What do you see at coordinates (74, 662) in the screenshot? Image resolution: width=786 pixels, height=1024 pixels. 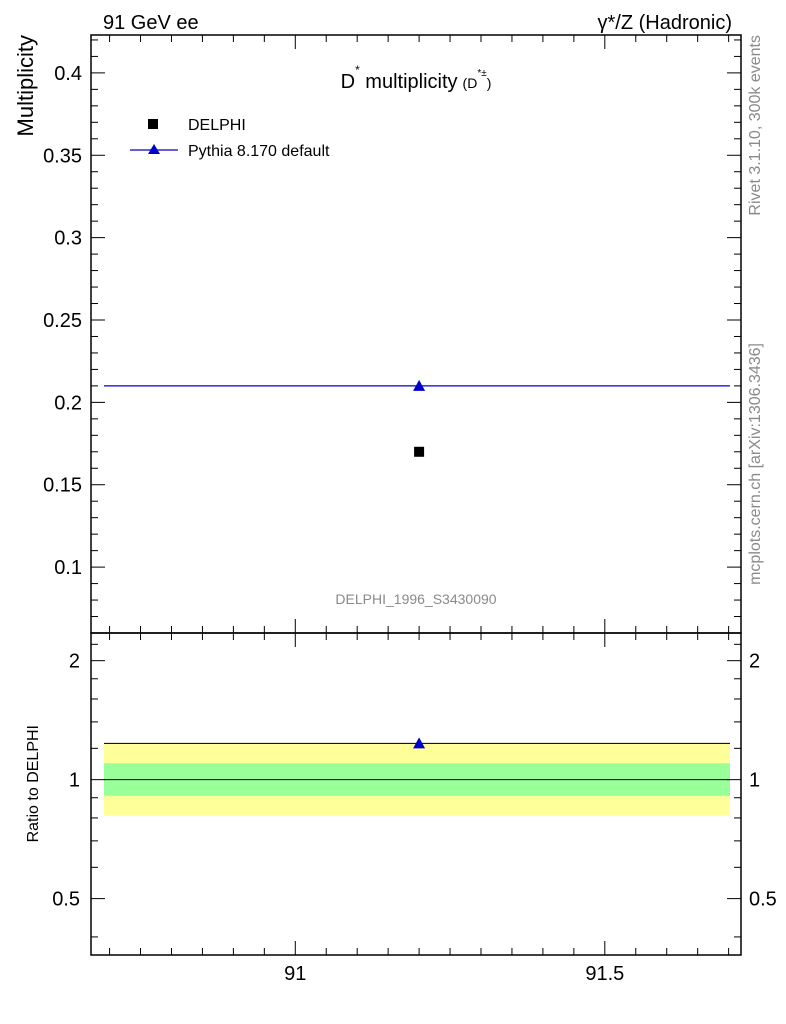 I see `ratio-y-tick-label: 2` at bounding box center [74, 662].